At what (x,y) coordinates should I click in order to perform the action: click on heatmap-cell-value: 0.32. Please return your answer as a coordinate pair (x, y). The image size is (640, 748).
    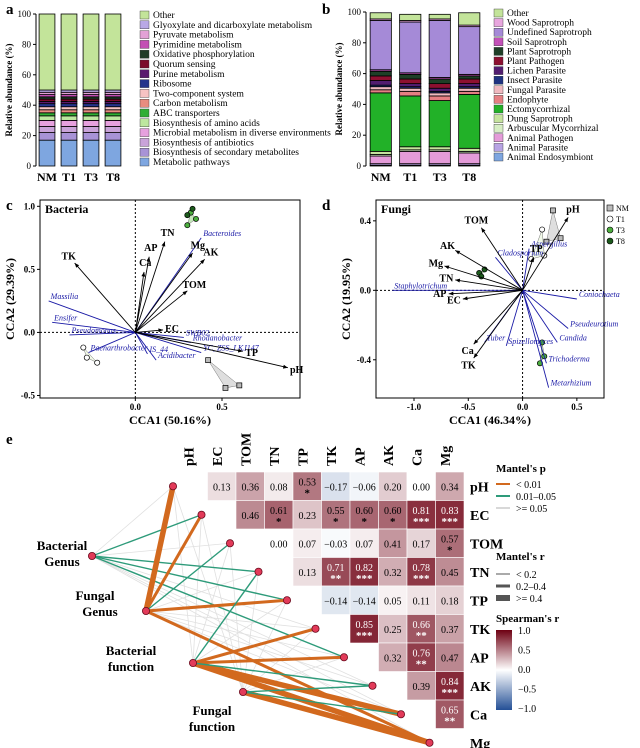
    Looking at the image, I should click on (393, 573).